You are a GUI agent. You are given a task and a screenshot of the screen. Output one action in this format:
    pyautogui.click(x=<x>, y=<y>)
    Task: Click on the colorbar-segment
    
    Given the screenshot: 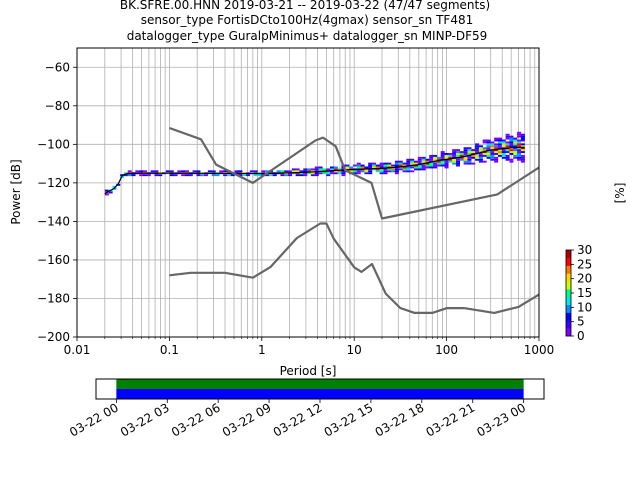 What is the action you would take?
    pyautogui.click(x=568, y=285)
    